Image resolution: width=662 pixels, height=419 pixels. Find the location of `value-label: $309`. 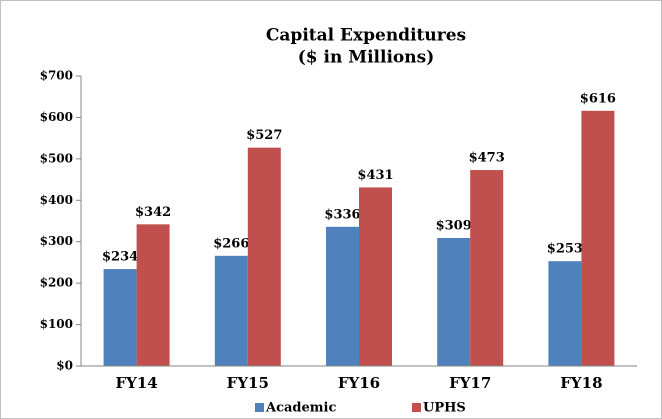

value-label: $309 is located at coordinates (454, 225).